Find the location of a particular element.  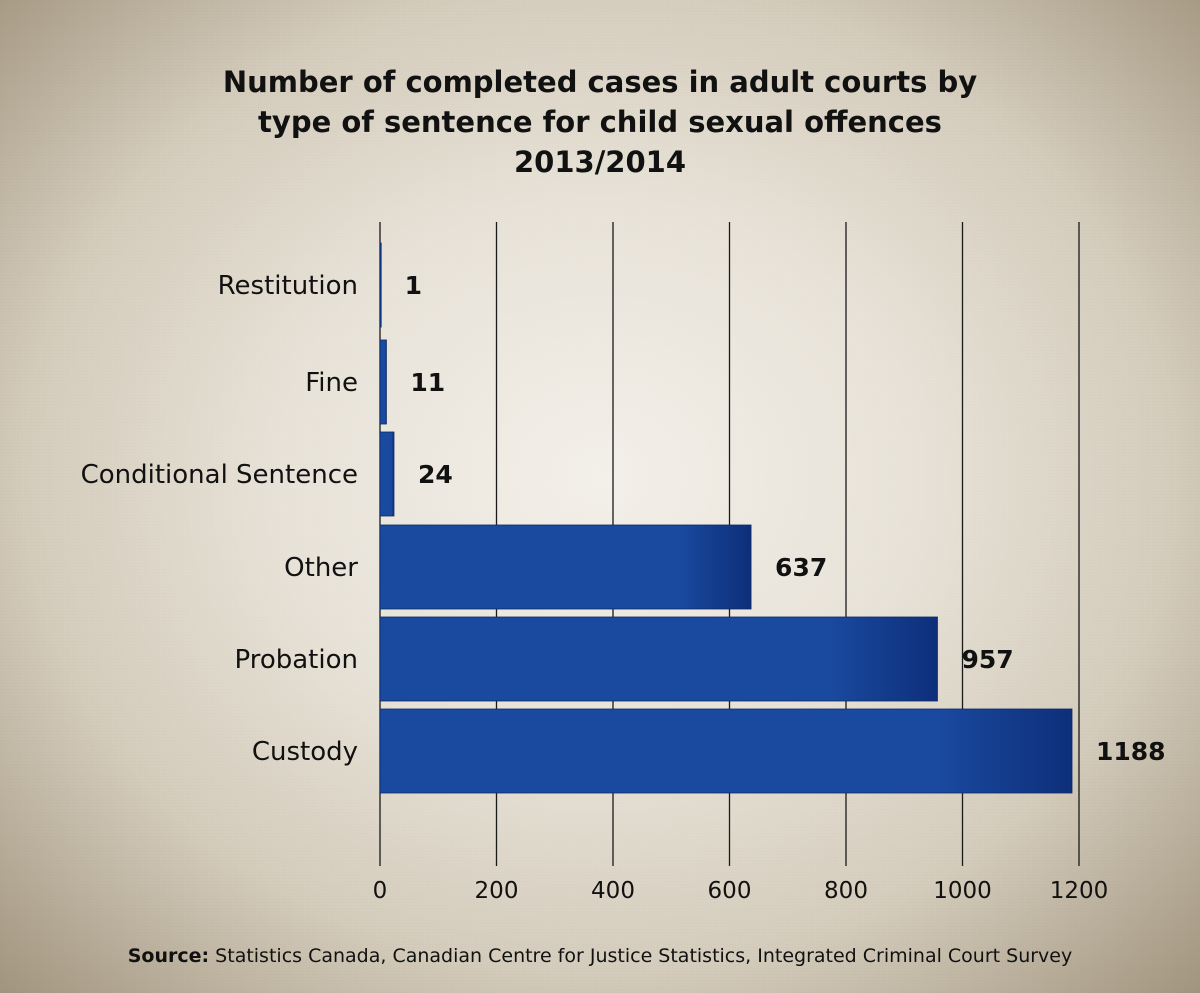

category-label: Probation is located at coordinates (297, 660).